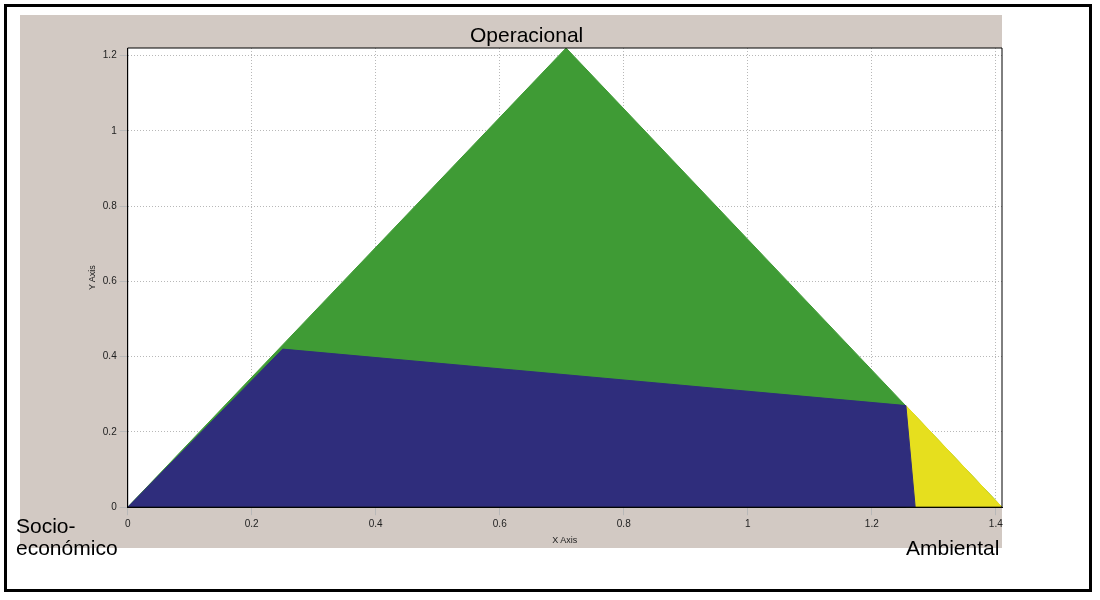  I want to click on x-axis-title: X Axis, so click(565, 540).